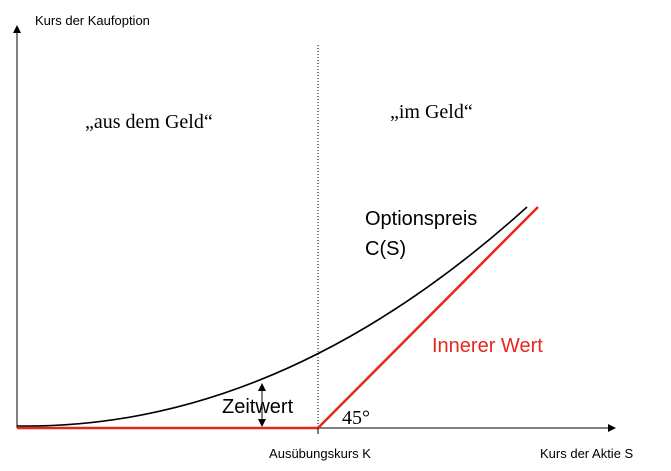 The height and width of the screenshot is (471, 671). I want to click on y-axis-label: Kurs der Kaufoption, so click(92, 20).